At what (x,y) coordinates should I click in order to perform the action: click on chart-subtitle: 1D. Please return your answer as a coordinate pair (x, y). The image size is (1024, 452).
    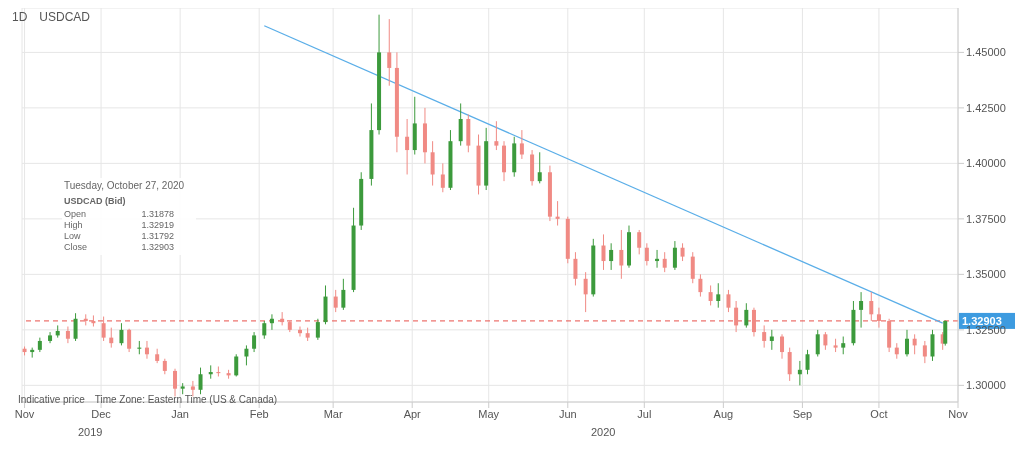
    Looking at the image, I should click on (20, 17).